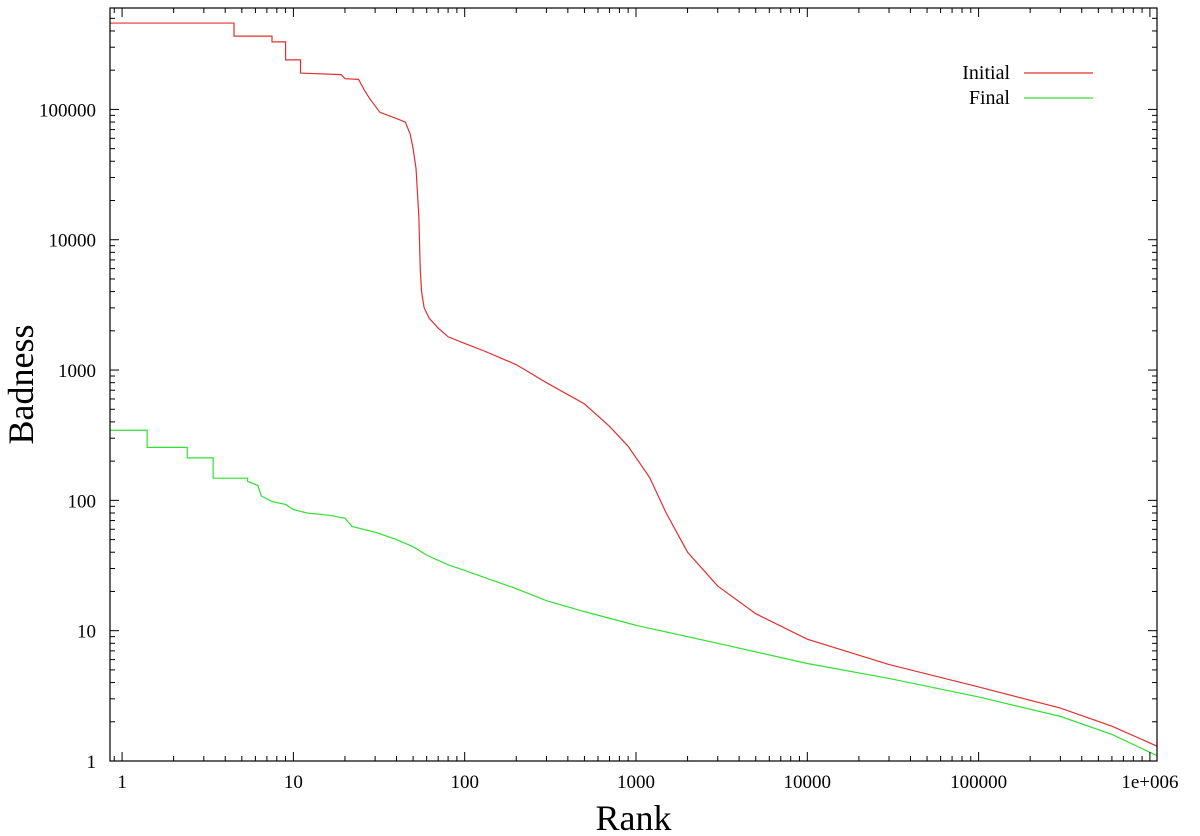 This screenshot has height=836, width=1200. What do you see at coordinates (1149, 782) in the screenshot?
I see `x-tick-label: 1e+006` at bounding box center [1149, 782].